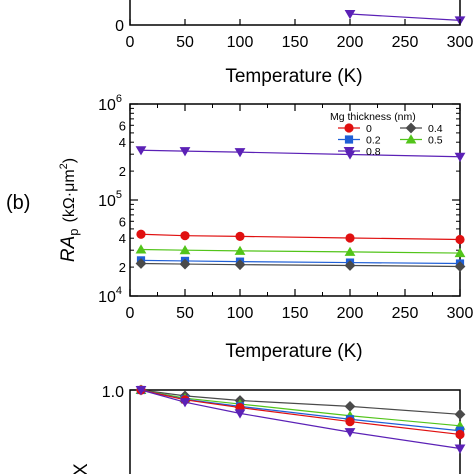  Describe the element at coordinates (240, 42) in the screenshot. I see `panel-a-x-tick-label-2: 100` at that location.